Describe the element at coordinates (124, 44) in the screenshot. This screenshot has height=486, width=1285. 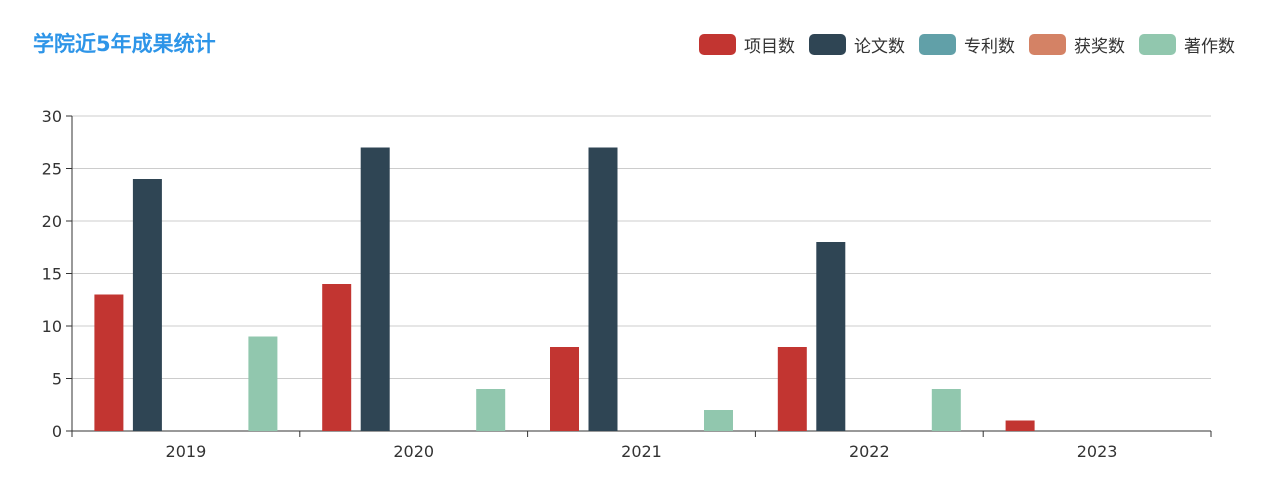
I see `chart-title: 学院近5年成果统计` at that location.